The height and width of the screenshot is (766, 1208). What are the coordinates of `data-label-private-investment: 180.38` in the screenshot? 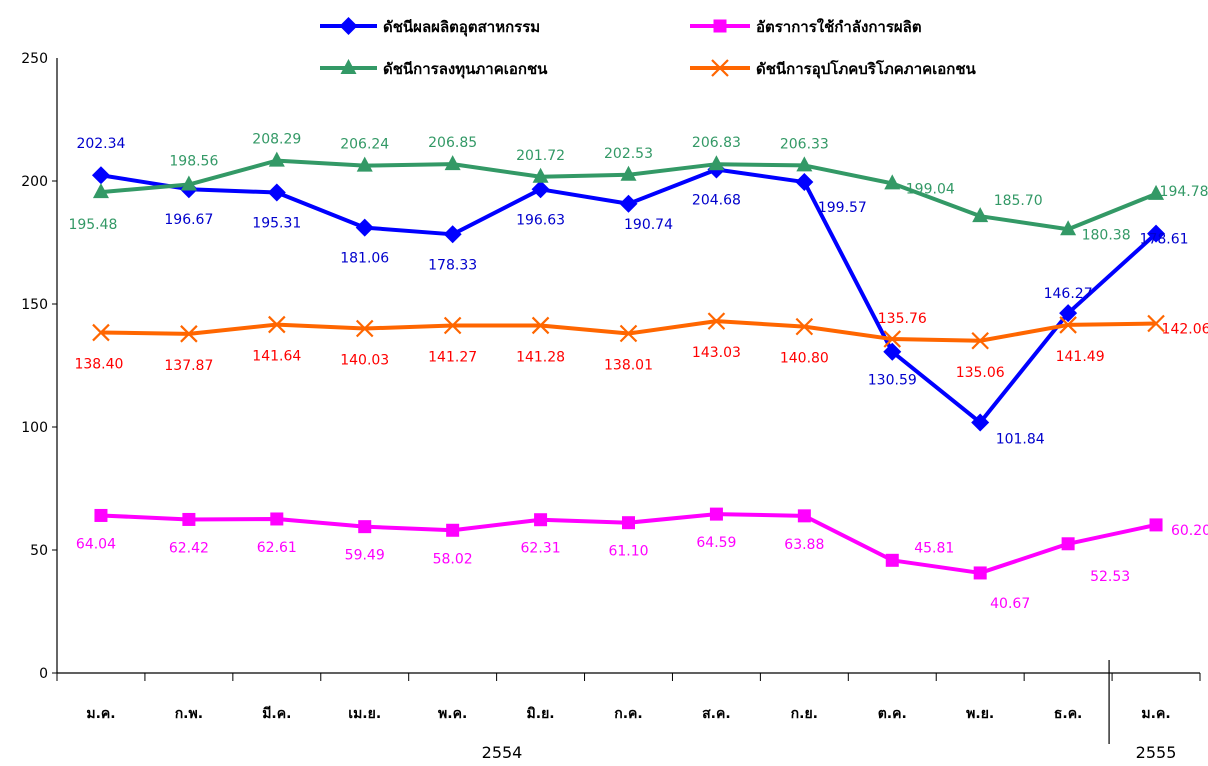 It's located at (1106, 235).